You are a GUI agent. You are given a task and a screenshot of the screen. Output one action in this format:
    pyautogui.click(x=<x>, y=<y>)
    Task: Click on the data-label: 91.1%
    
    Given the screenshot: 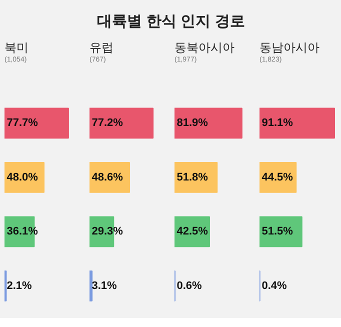 What is the action you would take?
    pyautogui.click(x=278, y=123)
    